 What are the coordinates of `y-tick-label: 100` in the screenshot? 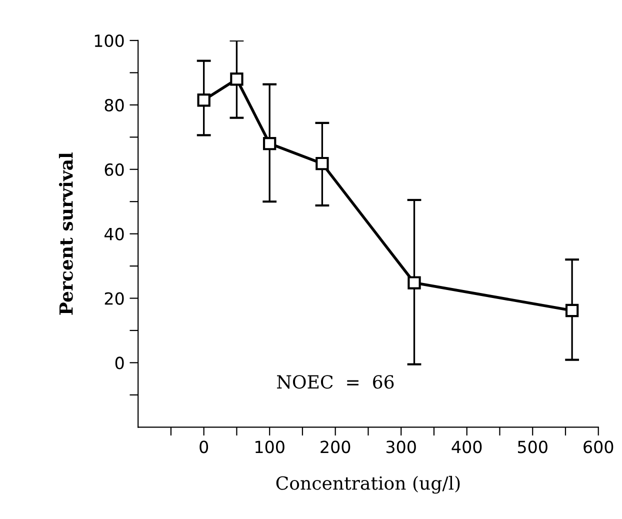 It's located at (109, 41).